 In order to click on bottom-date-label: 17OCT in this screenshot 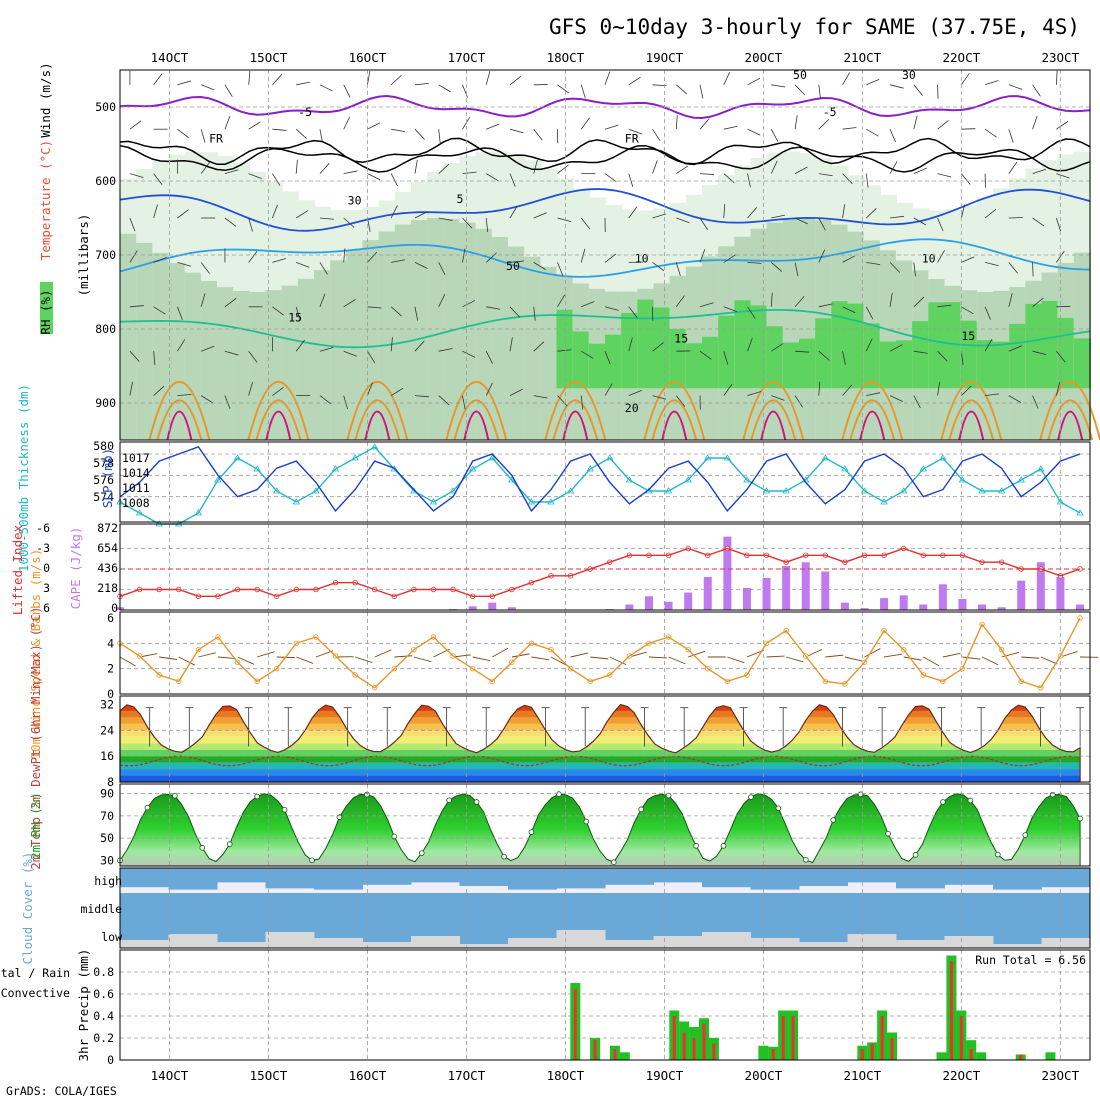, I will do `click(467, 1075)`.